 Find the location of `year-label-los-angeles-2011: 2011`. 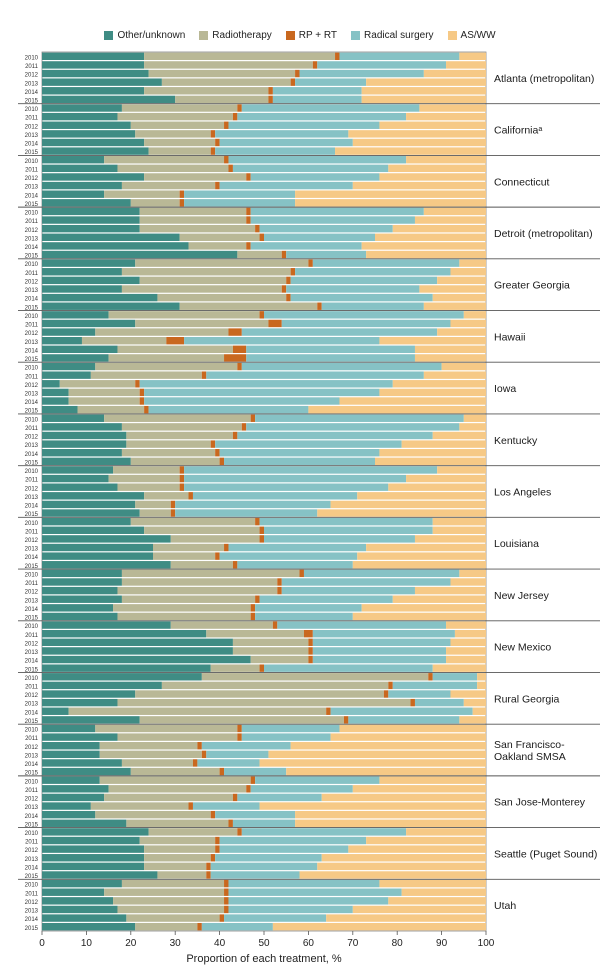

year-label-los-angeles-2011: 2011 is located at coordinates (32, 481).